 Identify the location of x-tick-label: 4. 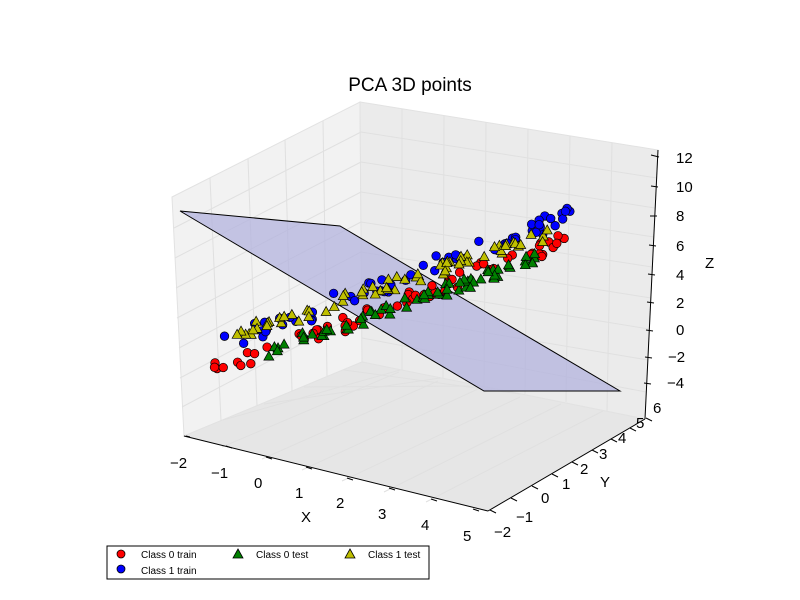
(425, 525).